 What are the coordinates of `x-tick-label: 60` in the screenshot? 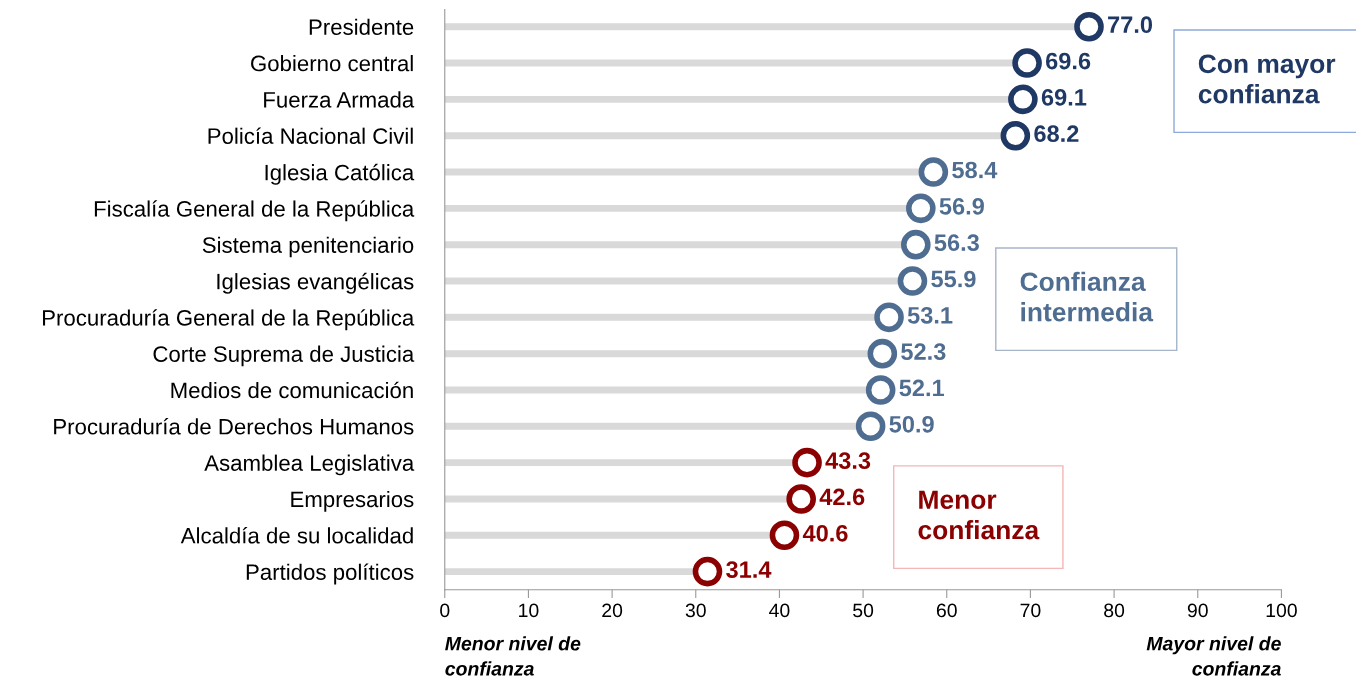 It's located at (946, 610).